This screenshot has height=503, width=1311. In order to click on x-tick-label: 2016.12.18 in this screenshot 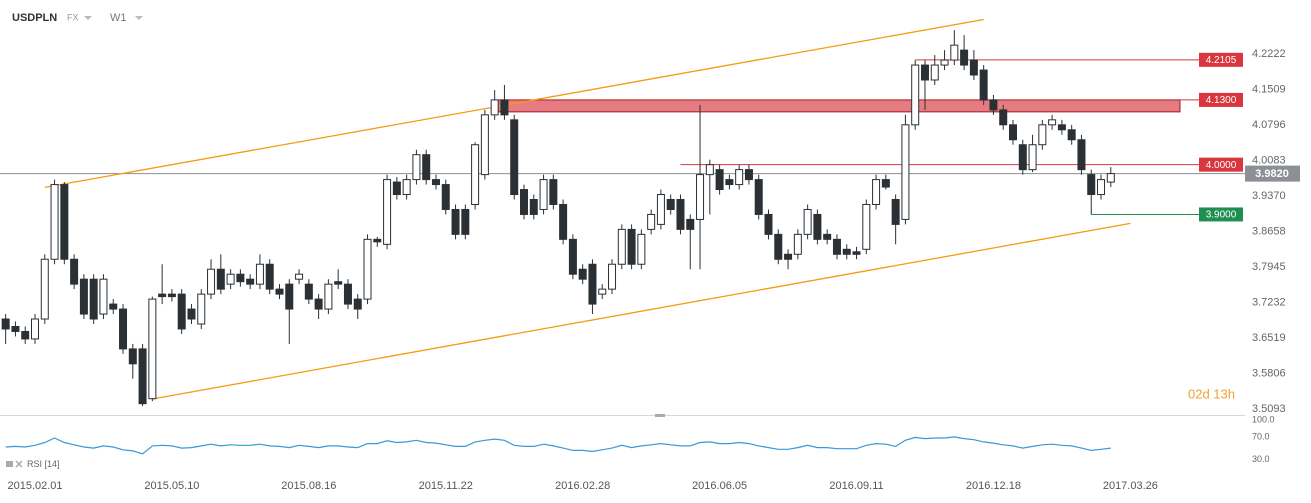, I will do `click(993, 486)`.